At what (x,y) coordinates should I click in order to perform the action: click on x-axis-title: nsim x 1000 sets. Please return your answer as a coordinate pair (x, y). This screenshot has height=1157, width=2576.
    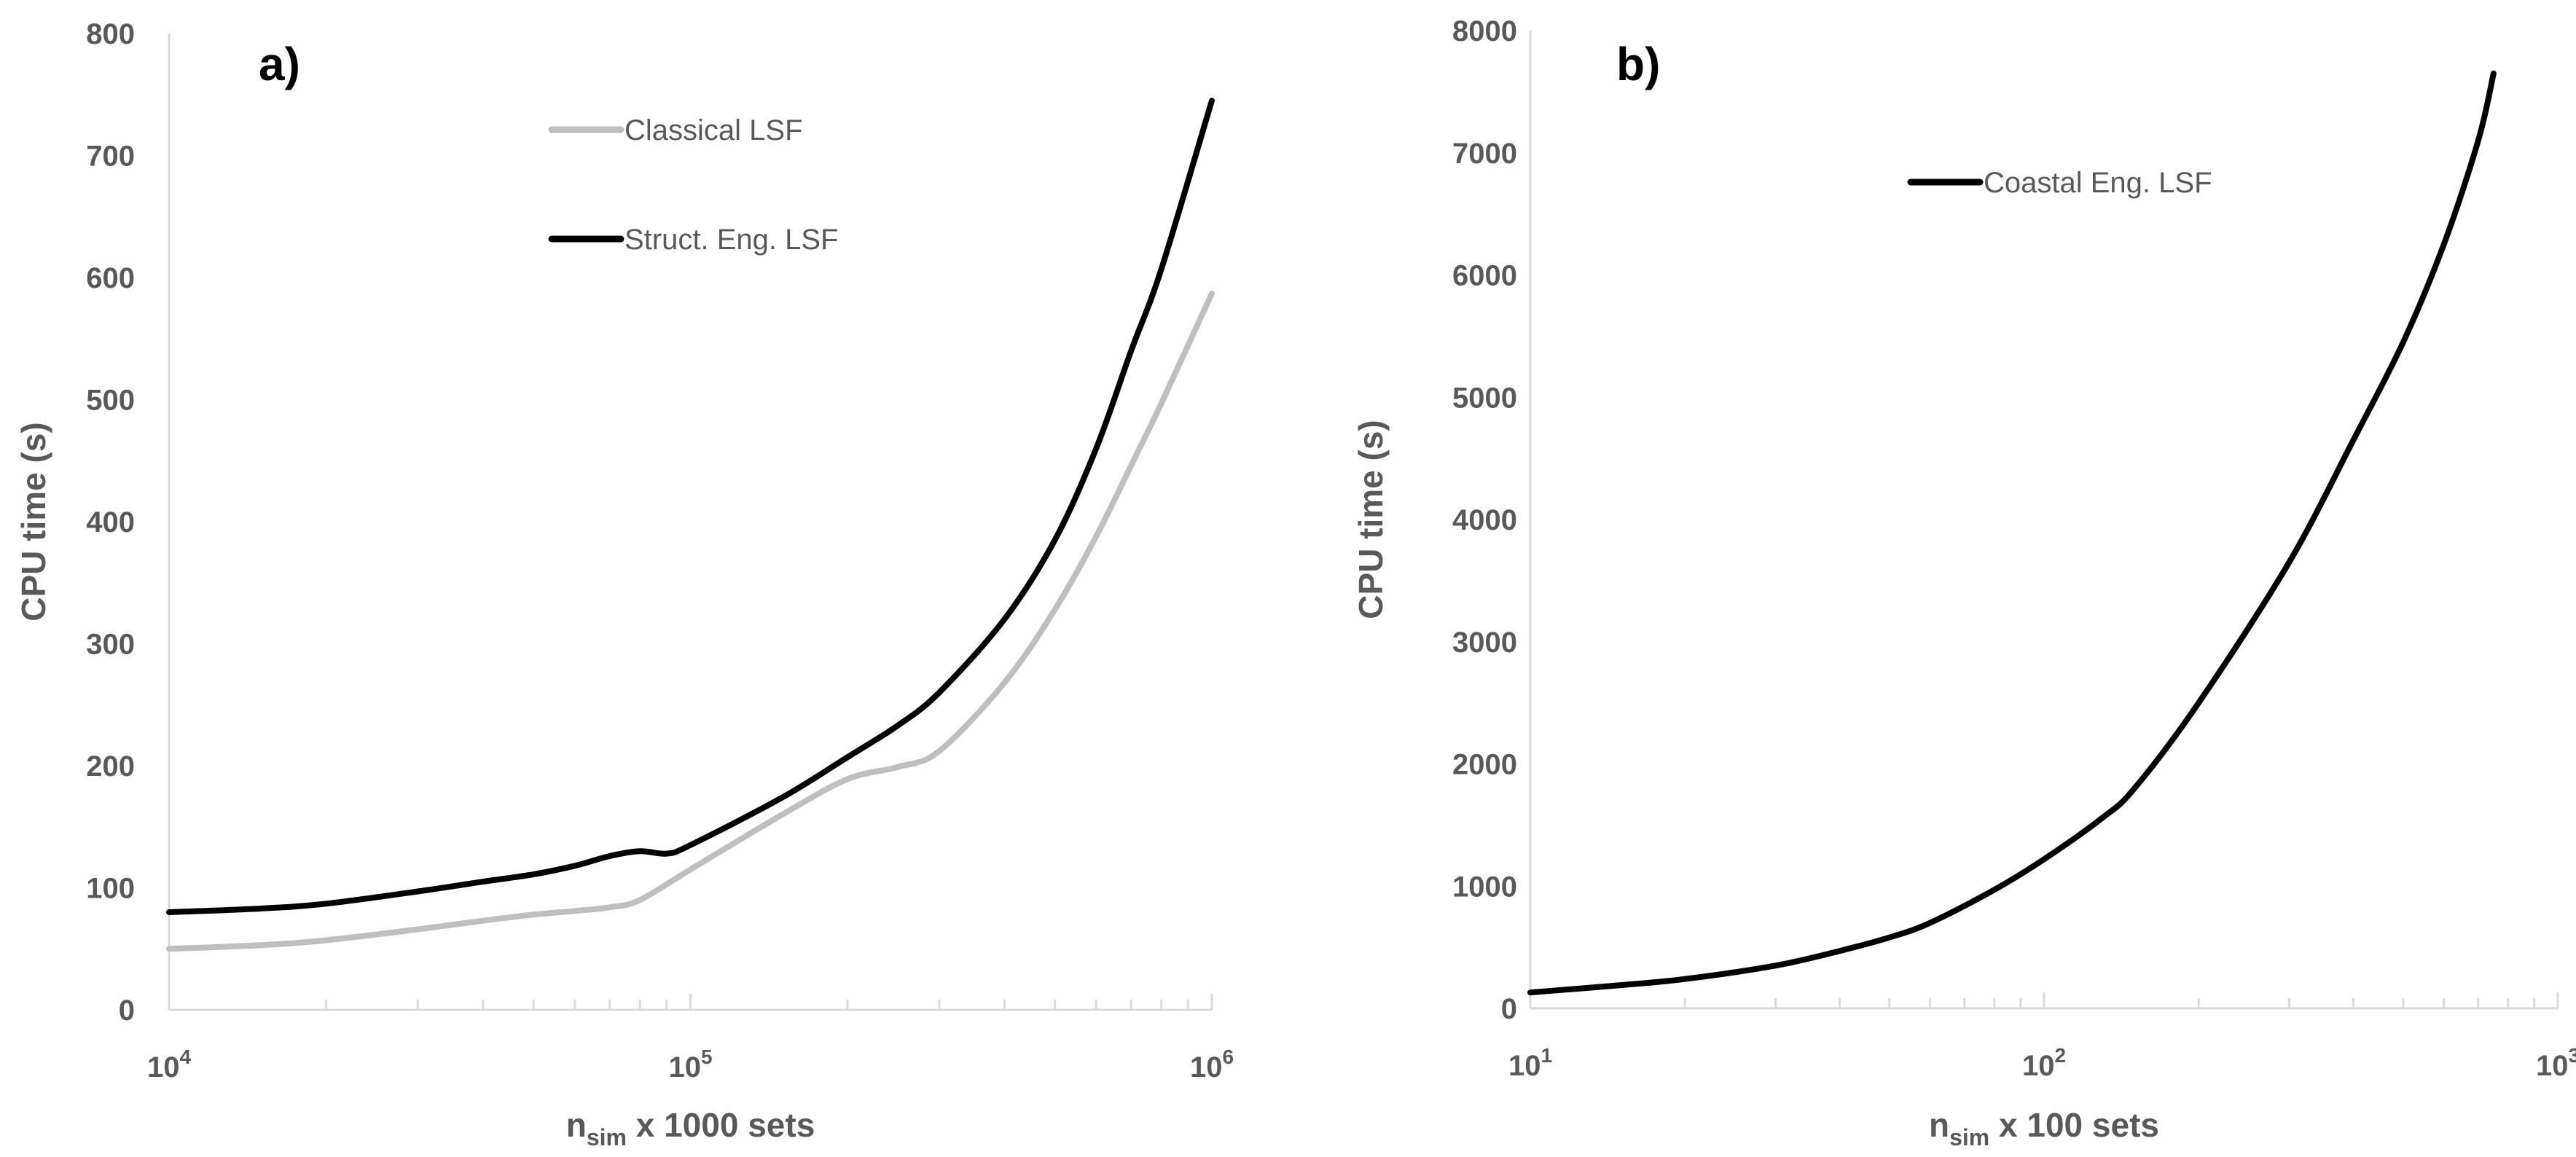
    Looking at the image, I should click on (690, 1128).